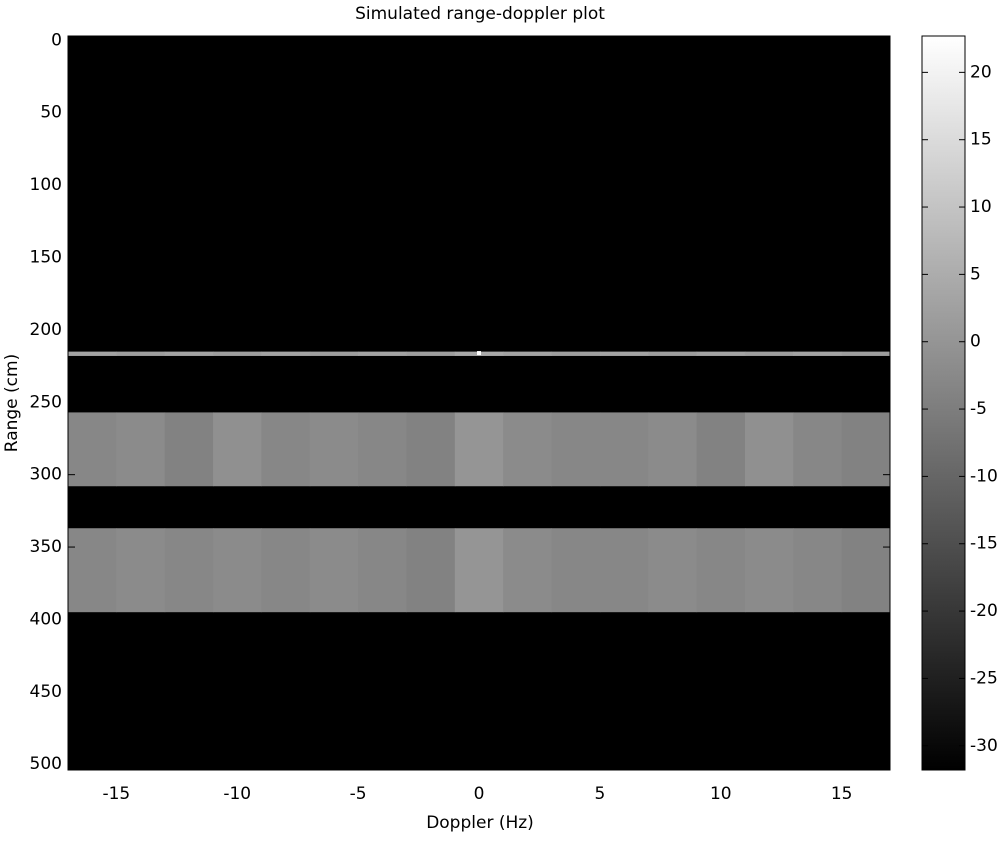 This screenshot has height=844, width=1000. What do you see at coordinates (981, 140) in the screenshot?
I see `colorbar-tick-label: 15` at bounding box center [981, 140].